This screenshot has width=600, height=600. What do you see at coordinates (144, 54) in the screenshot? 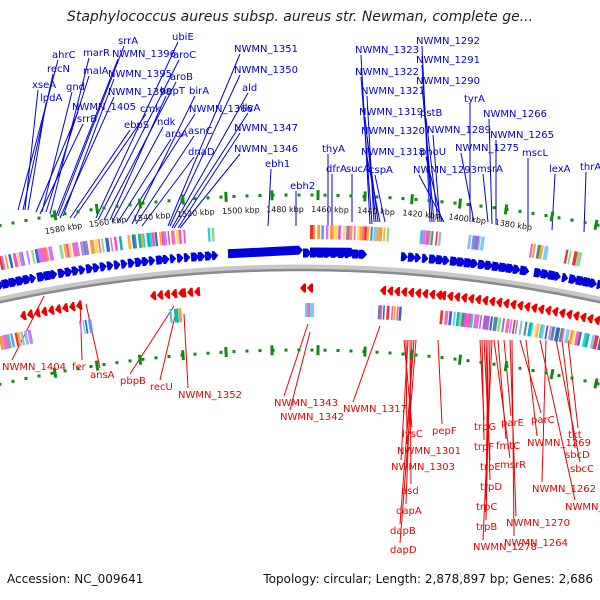
I see `forward-gene-label: NWMN_1396` at bounding box center [144, 54].